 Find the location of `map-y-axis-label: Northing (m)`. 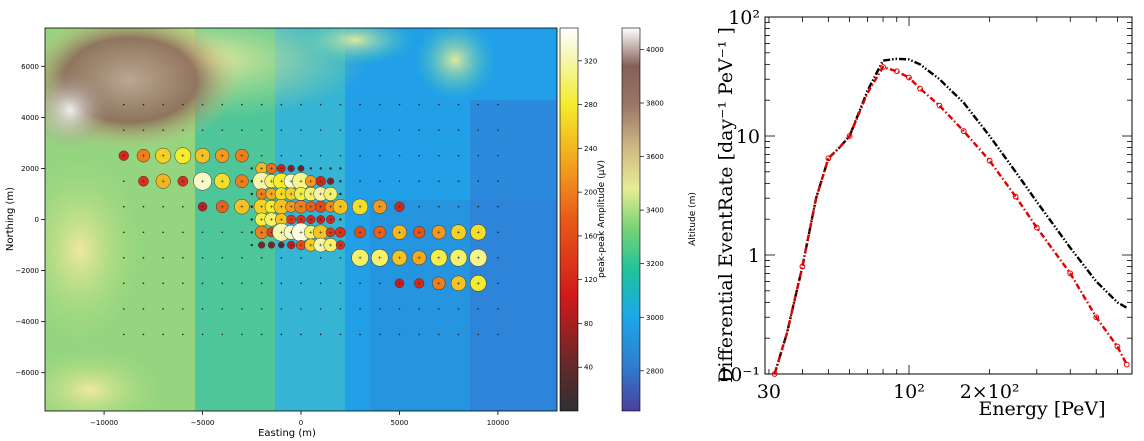

map-y-axis-label: Northing (m) is located at coordinates (10, 219).